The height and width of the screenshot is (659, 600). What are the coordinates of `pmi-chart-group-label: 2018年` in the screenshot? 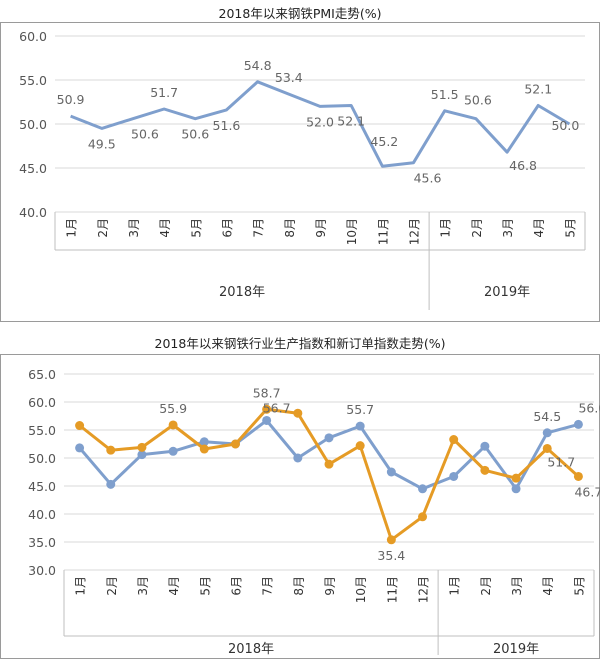 It's located at (242, 292).